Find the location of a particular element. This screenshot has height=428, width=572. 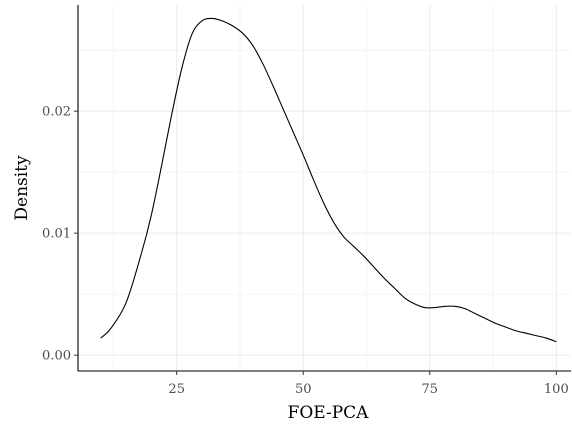

y-tick-label: 0.01 is located at coordinates (56, 234).